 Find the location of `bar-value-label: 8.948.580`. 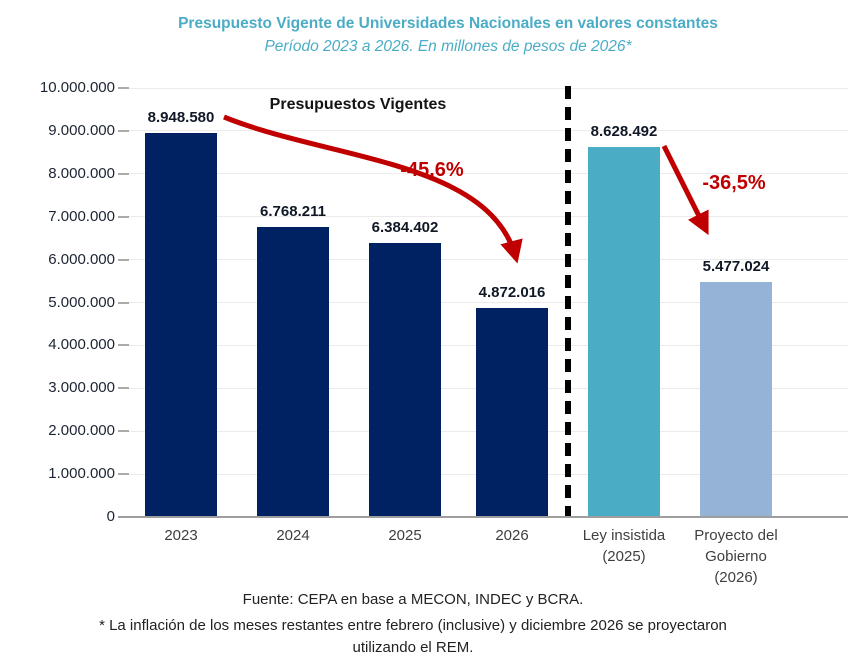

bar-value-label: 8.948.580 is located at coordinates (181, 118).